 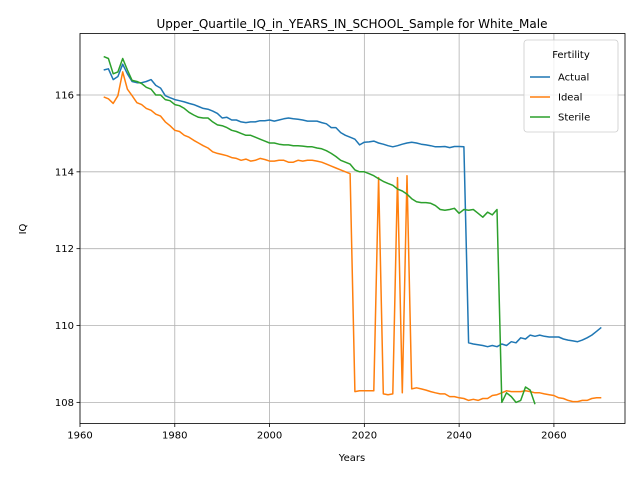 I want to click on legend-title: Fertility, so click(x=571, y=55).